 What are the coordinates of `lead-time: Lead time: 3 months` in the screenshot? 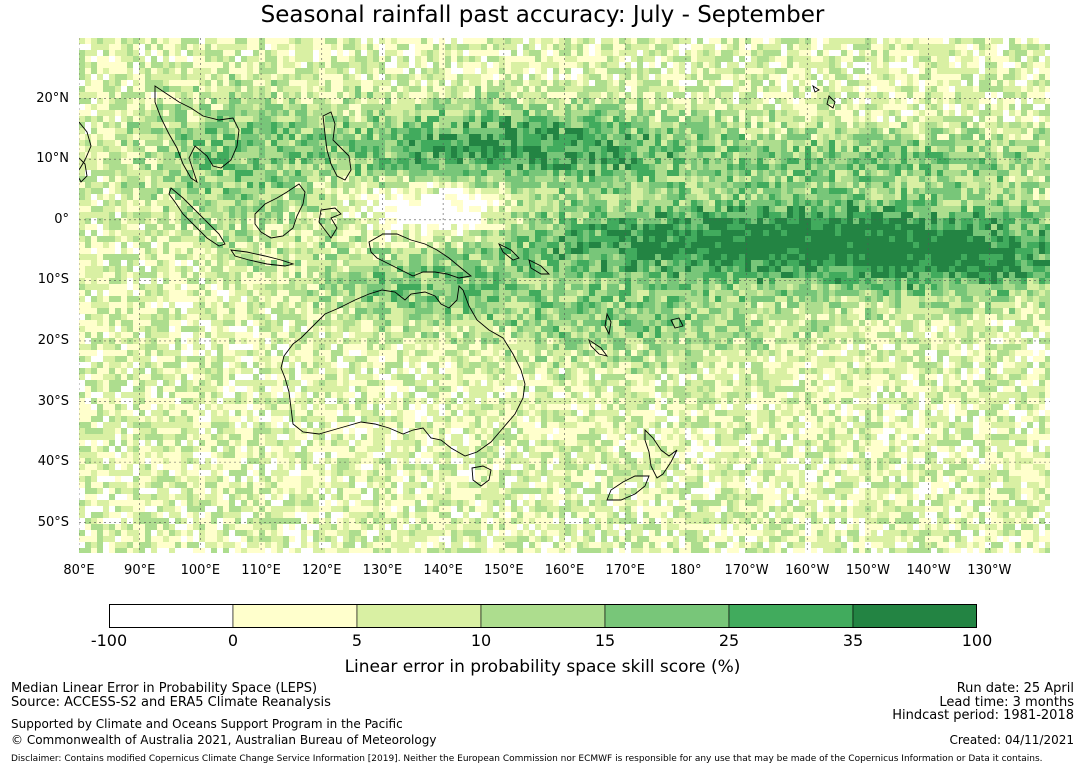 It's located at (1006, 702).